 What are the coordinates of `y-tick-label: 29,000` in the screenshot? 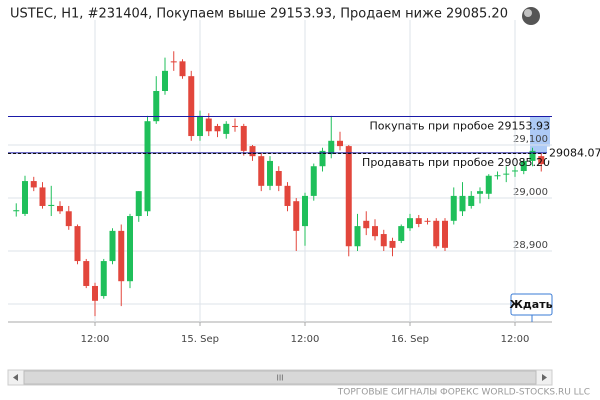 It's located at (530, 192).